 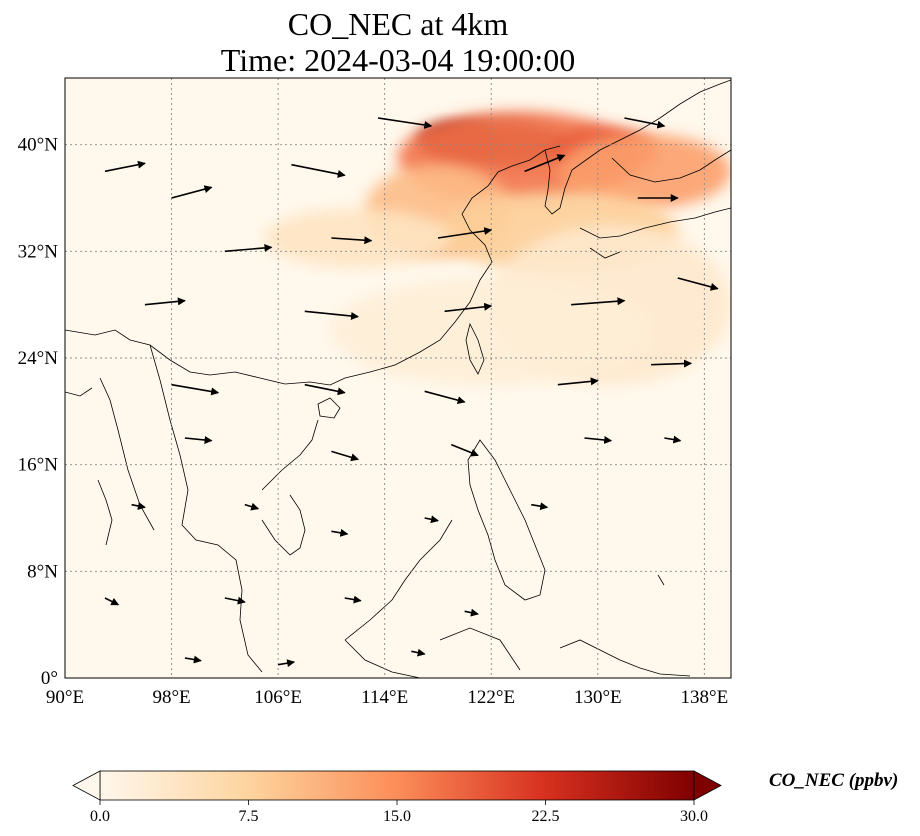 What do you see at coordinates (38, 145) in the screenshot?
I see `y-tick-label: 40°N` at bounding box center [38, 145].